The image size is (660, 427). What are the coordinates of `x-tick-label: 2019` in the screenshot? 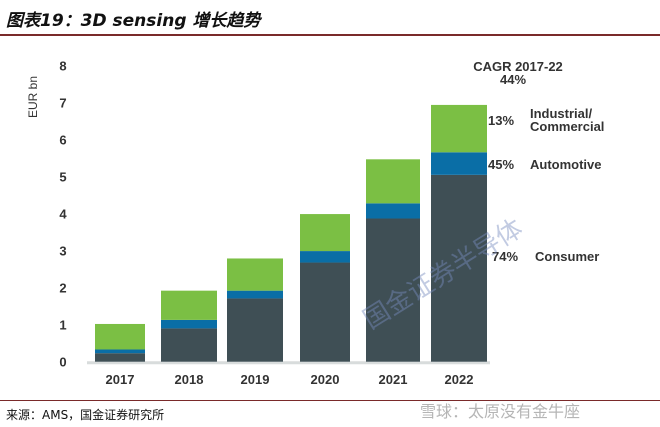 It's located at (255, 379).